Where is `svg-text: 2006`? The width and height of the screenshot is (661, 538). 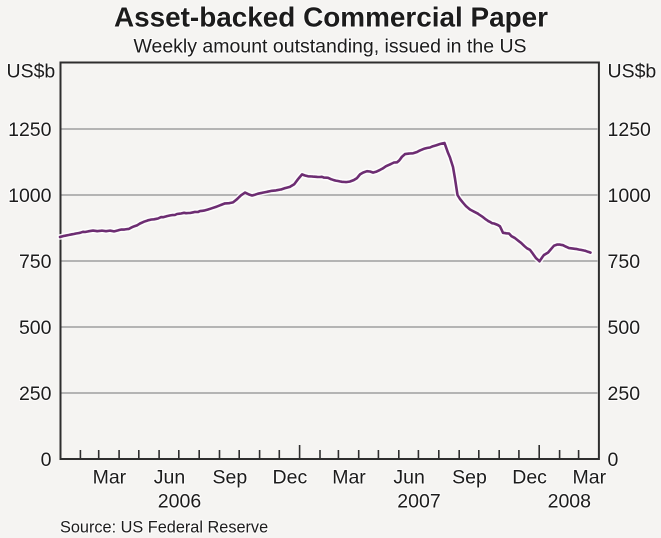 svg-text: 2006 is located at coordinates (179, 502).